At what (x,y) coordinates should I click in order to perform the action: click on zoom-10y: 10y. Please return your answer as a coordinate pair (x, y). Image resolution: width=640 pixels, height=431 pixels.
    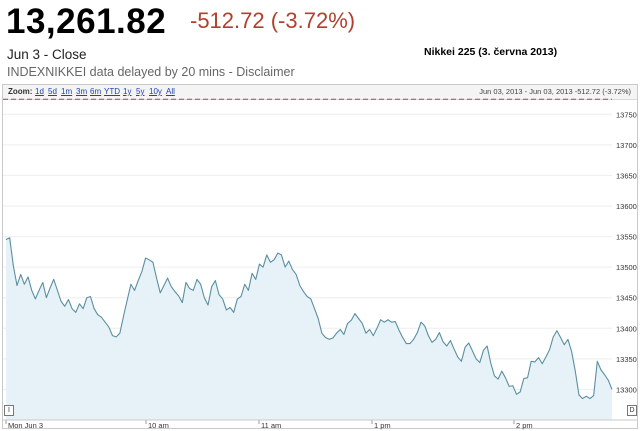
    Looking at the image, I should click on (155, 91).